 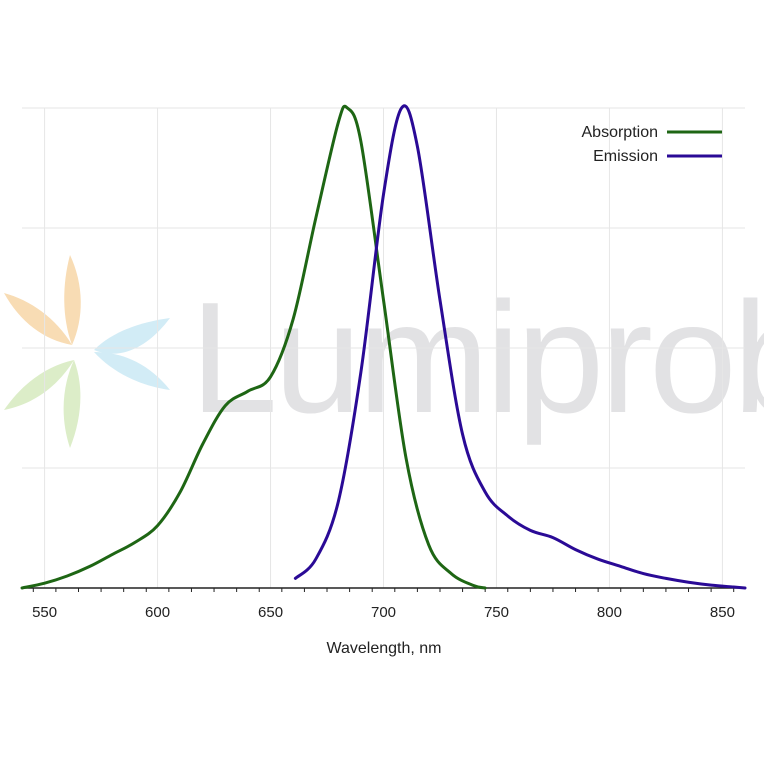 What do you see at coordinates (609, 612) in the screenshot?
I see `x-tick-label: 800` at bounding box center [609, 612].